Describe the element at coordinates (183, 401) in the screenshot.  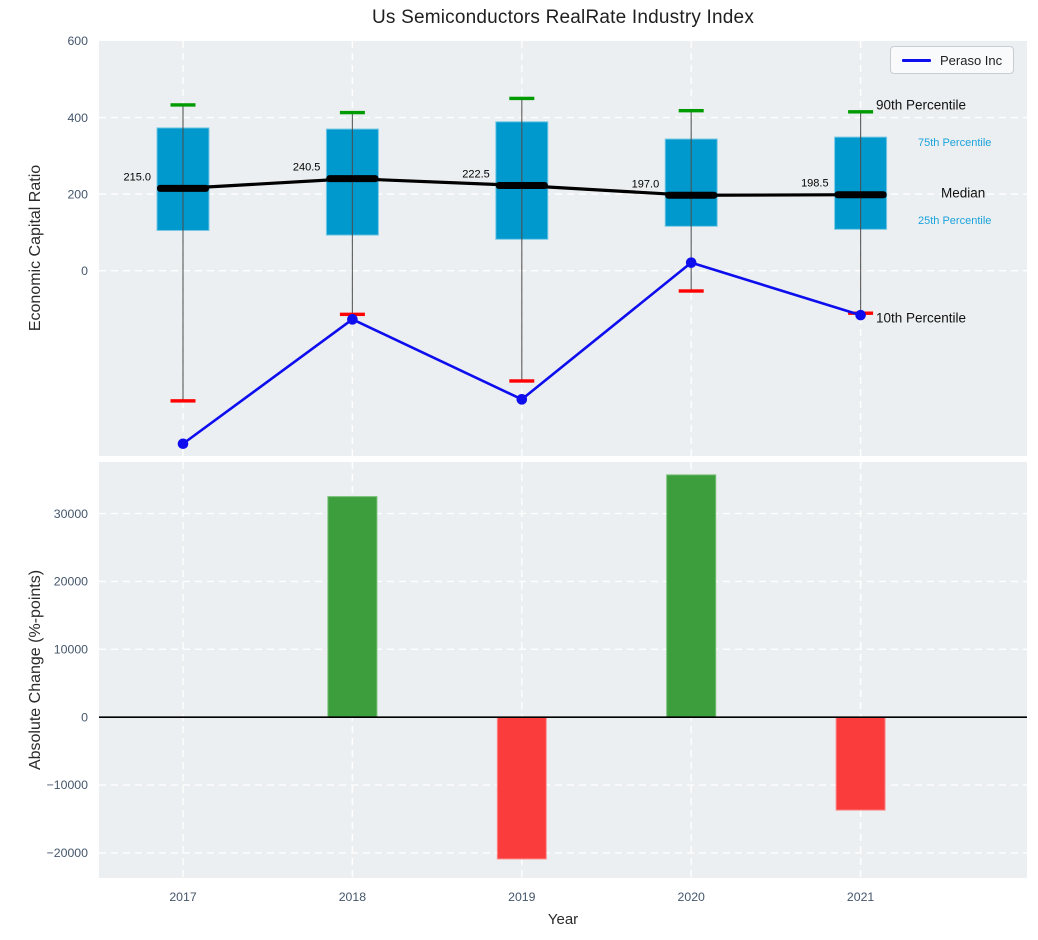
I see `cap-10th-2017` at that location.